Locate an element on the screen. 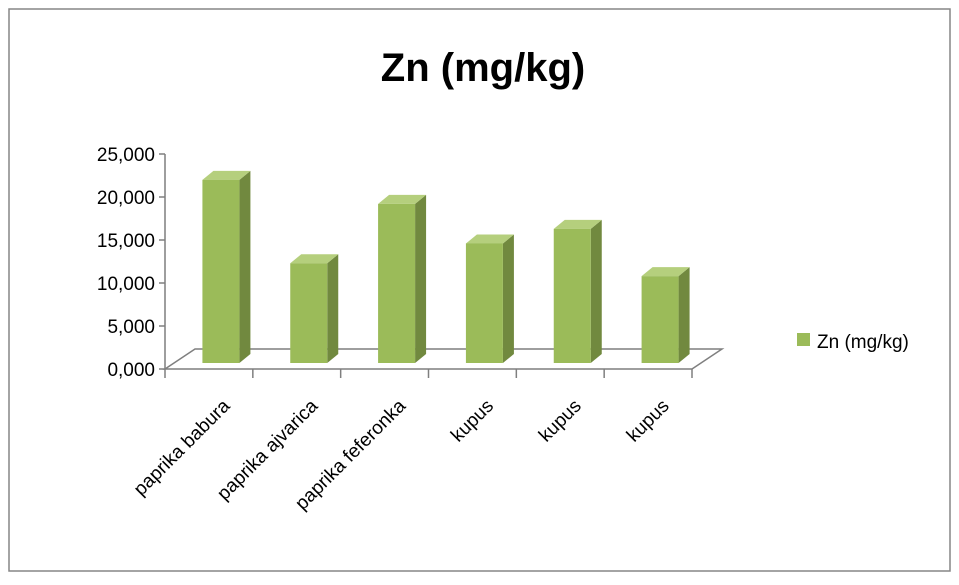  y-axis: 0,000 5,000 10,000 15,000 20,000 25,000 is located at coordinates (131, 263).